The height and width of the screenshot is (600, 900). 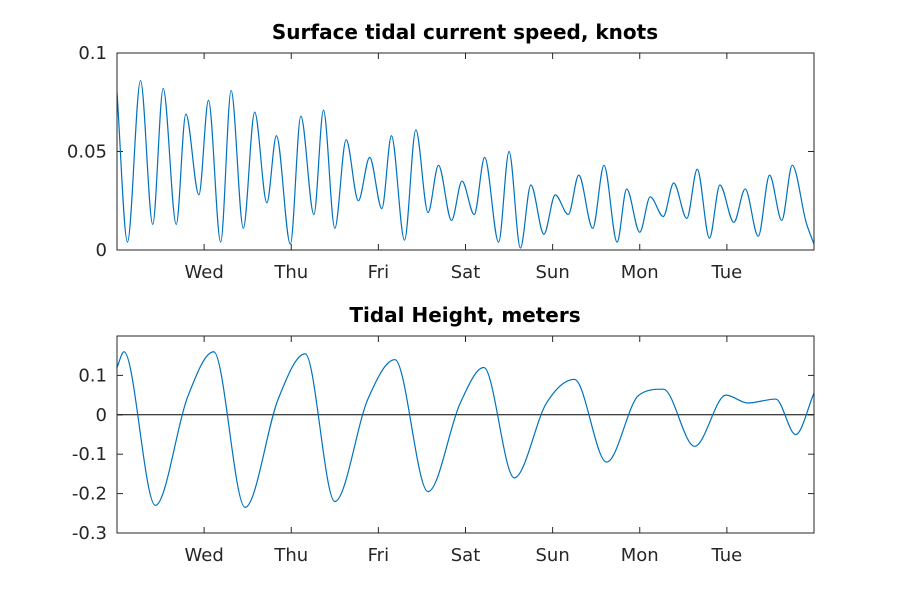 I want to click on tidal-height-y-tick-label: -0.3, so click(x=89, y=533).